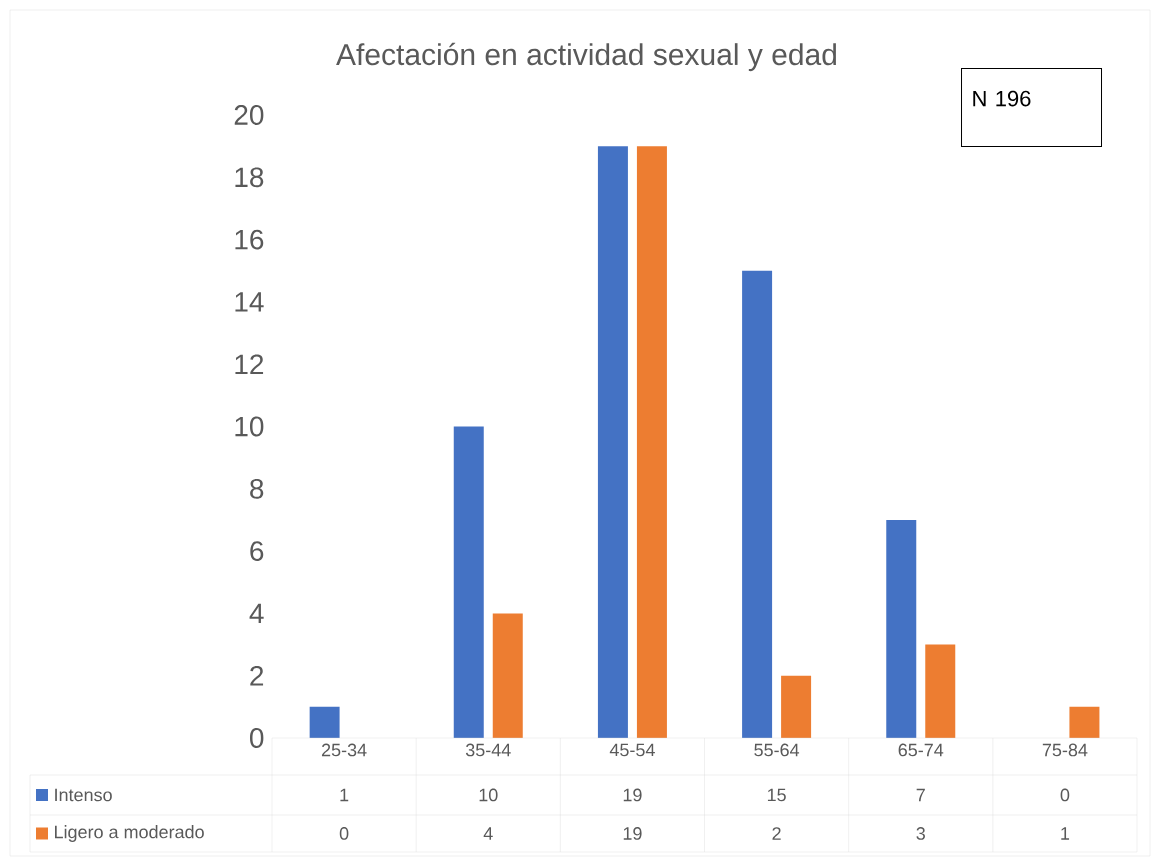 Image resolution: width=1153 pixels, height=859 pixels. I want to click on y-tick-label: 16, so click(249, 239).